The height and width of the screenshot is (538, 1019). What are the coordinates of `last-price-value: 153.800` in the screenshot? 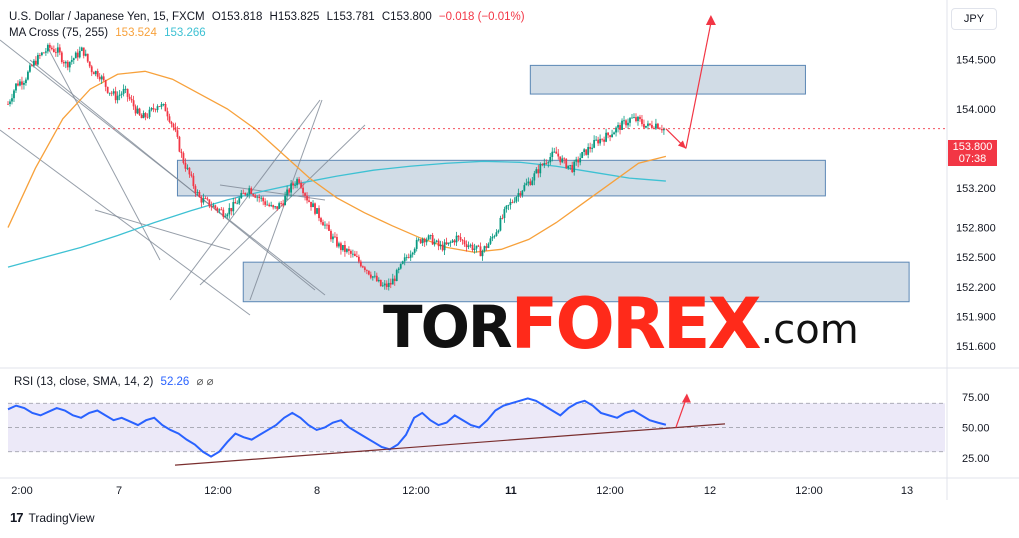 It's located at (972, 147).